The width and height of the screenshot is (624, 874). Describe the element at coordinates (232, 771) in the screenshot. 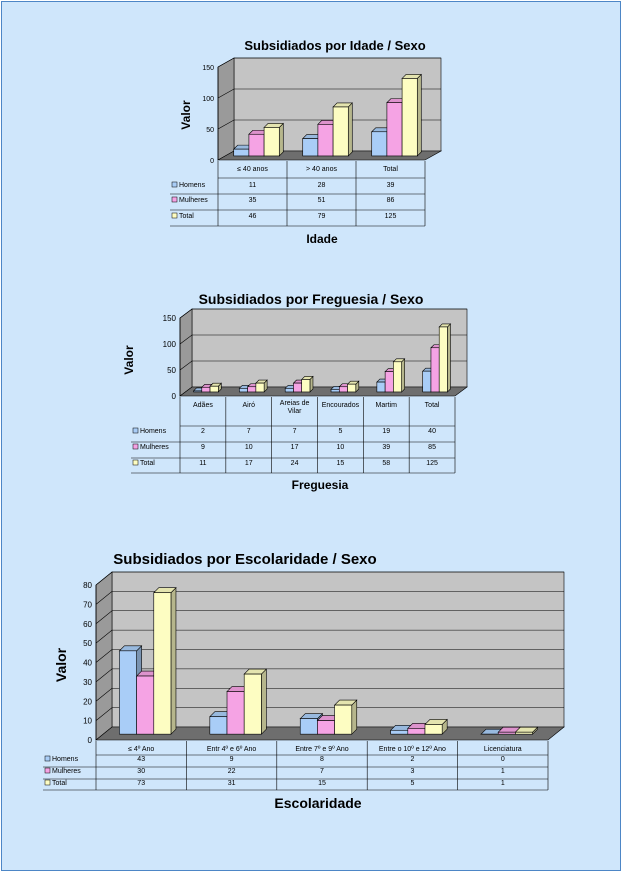

I see `data-value: 22` at that location.